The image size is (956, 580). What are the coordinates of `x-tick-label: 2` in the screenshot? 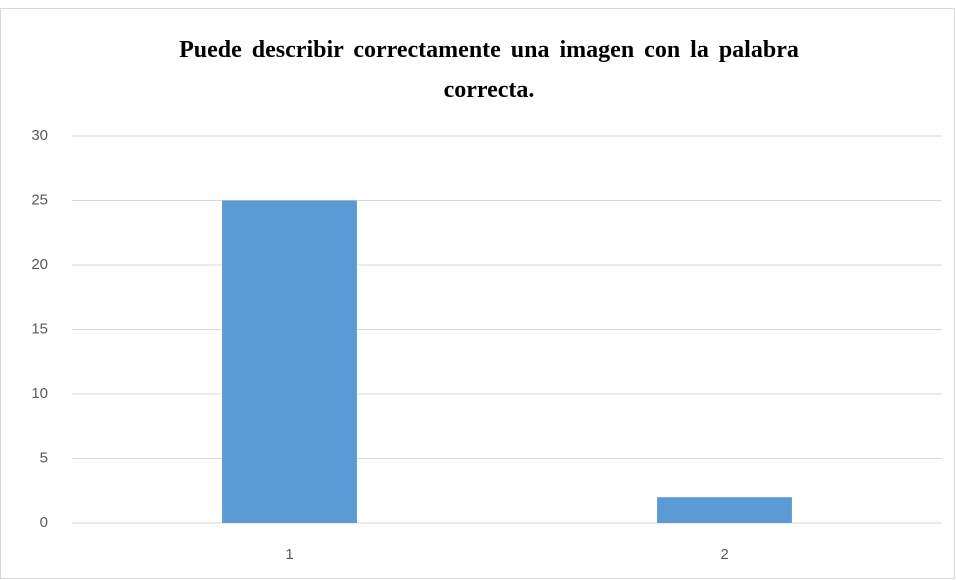 It's located at (724, 554).